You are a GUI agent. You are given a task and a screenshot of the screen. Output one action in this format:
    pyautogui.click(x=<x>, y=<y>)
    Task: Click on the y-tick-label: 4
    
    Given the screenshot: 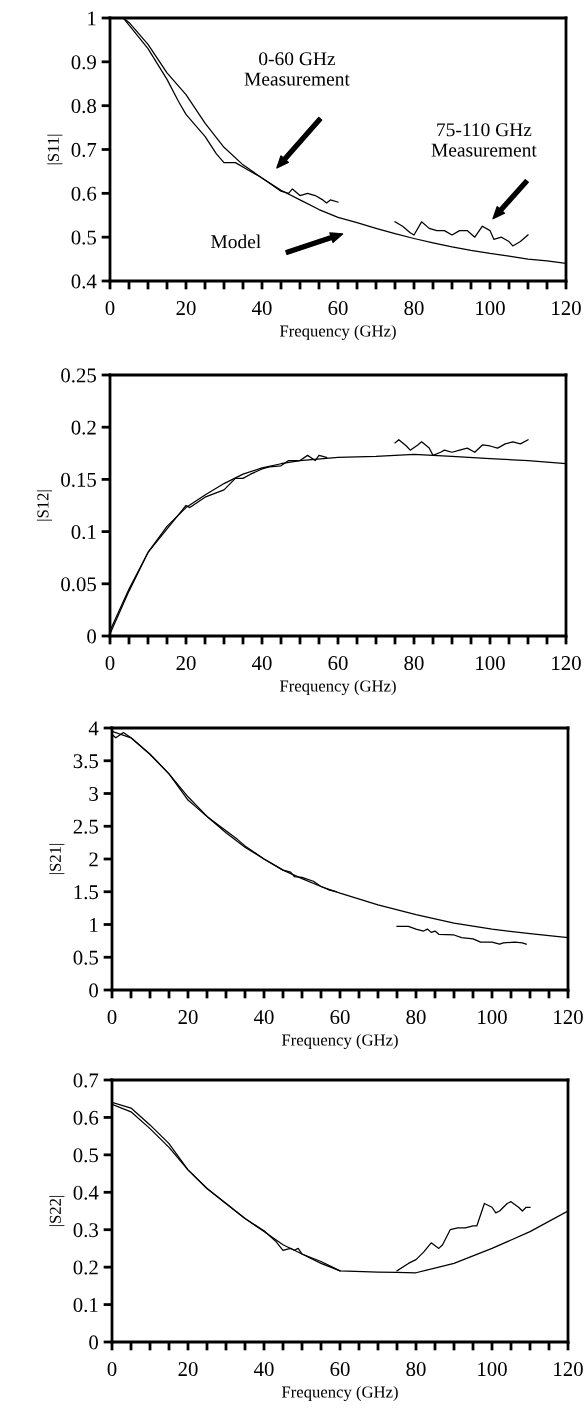 What is the action you would take?
    pyautogui.click(x=93, y=728)
    